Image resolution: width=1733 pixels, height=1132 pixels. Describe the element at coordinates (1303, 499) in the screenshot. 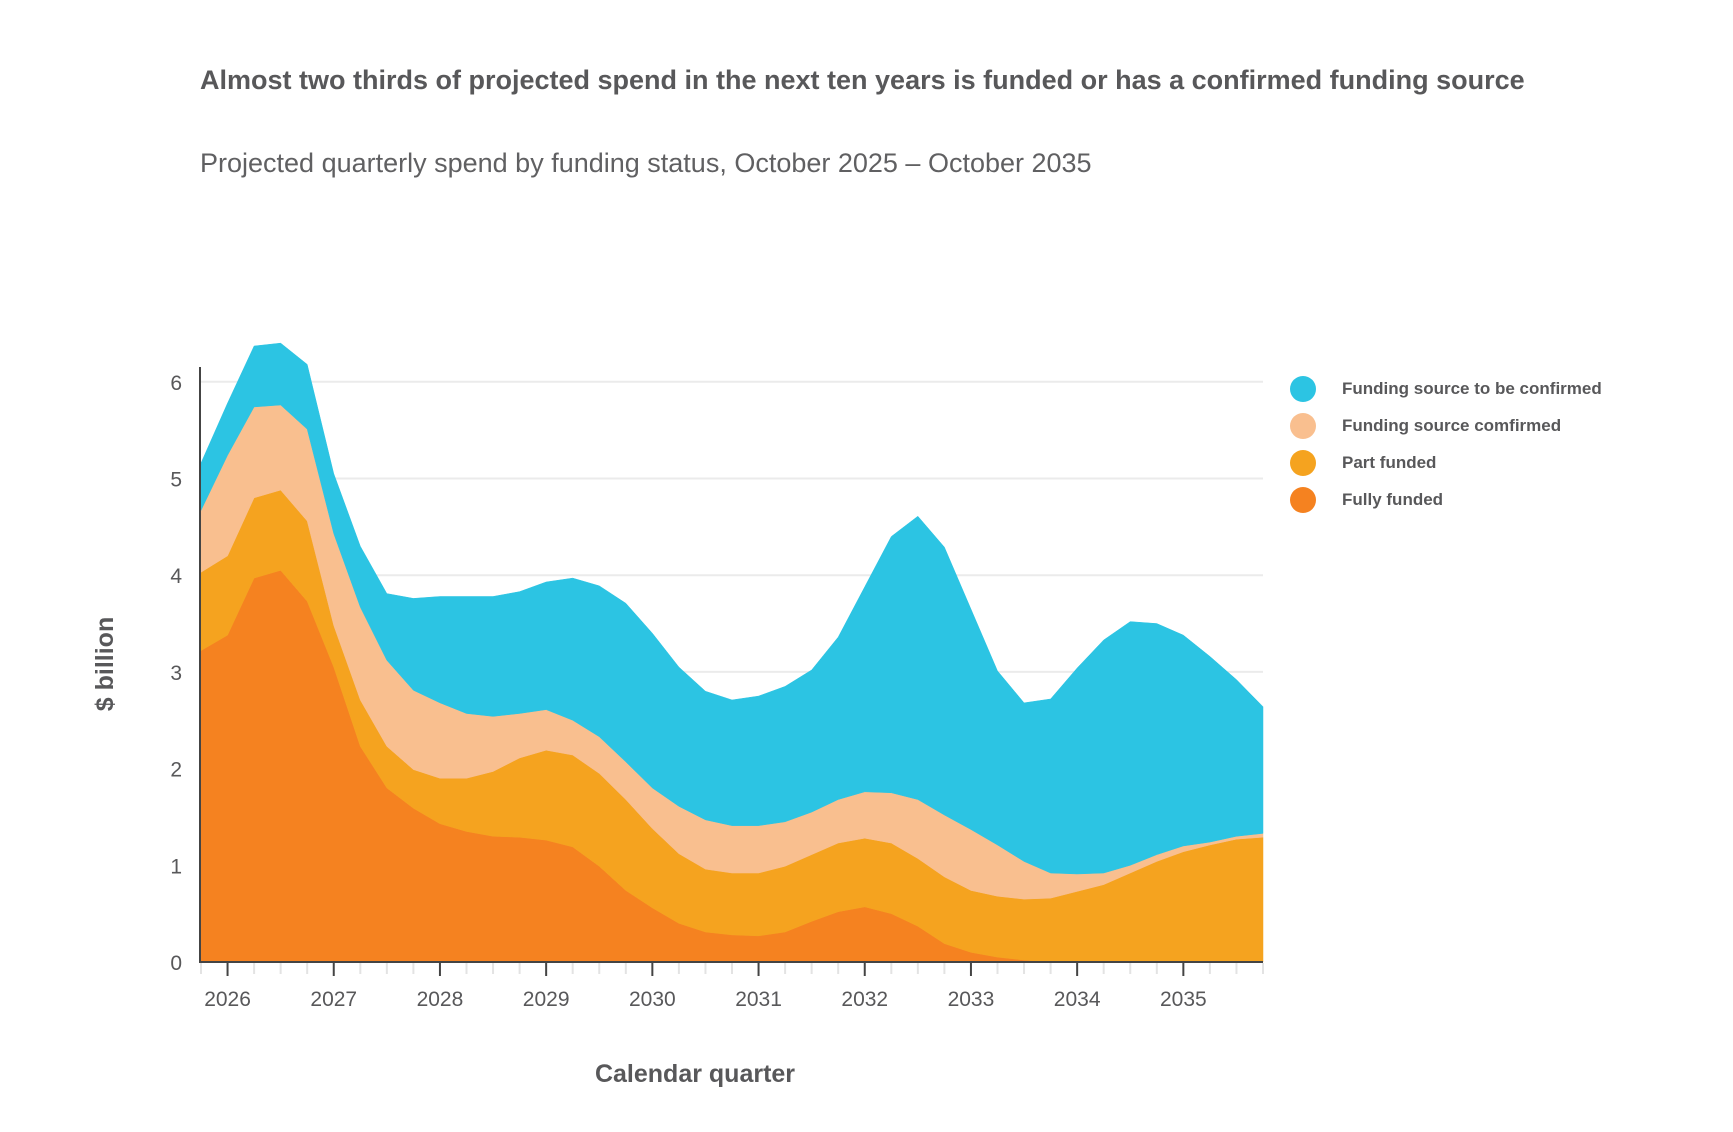

I see `legend-swatch-orange-icon` at that location.